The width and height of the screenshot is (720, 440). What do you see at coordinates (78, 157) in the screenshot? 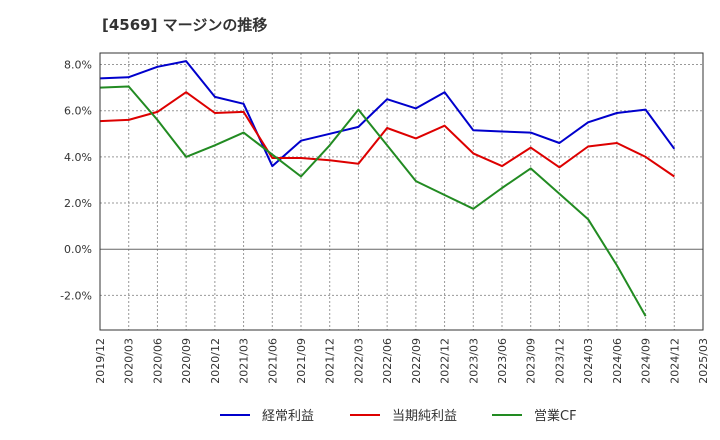
I see `y-tick-label: 4.0%` at bounding box center [78, 157].